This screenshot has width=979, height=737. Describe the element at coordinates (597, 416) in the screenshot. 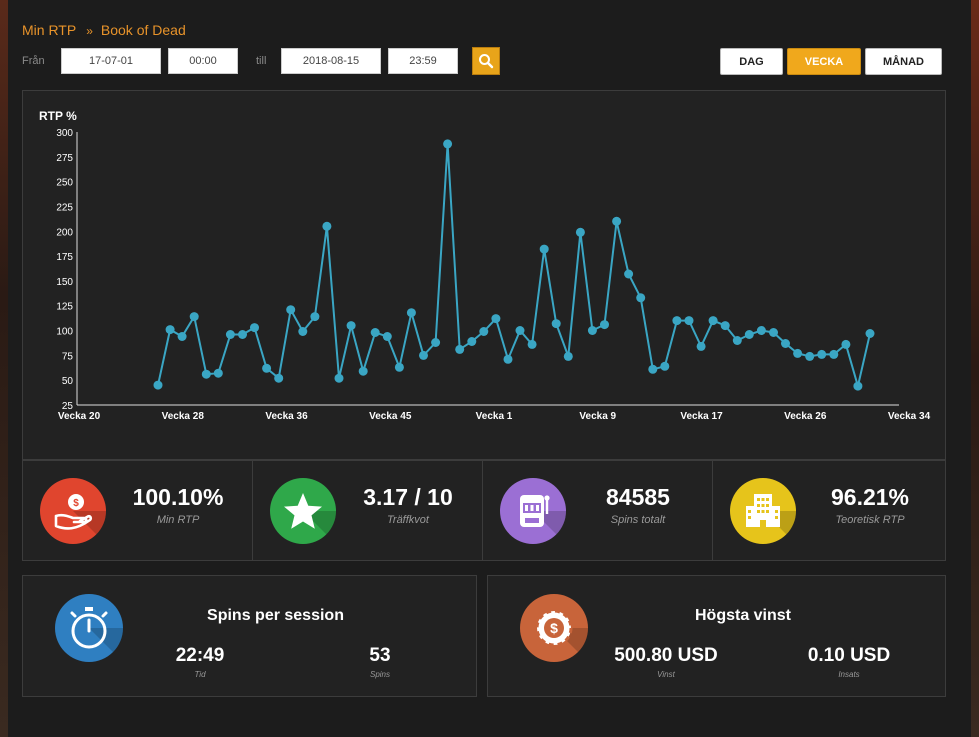

I see `x-tick-label: Vecka 9` at that location.